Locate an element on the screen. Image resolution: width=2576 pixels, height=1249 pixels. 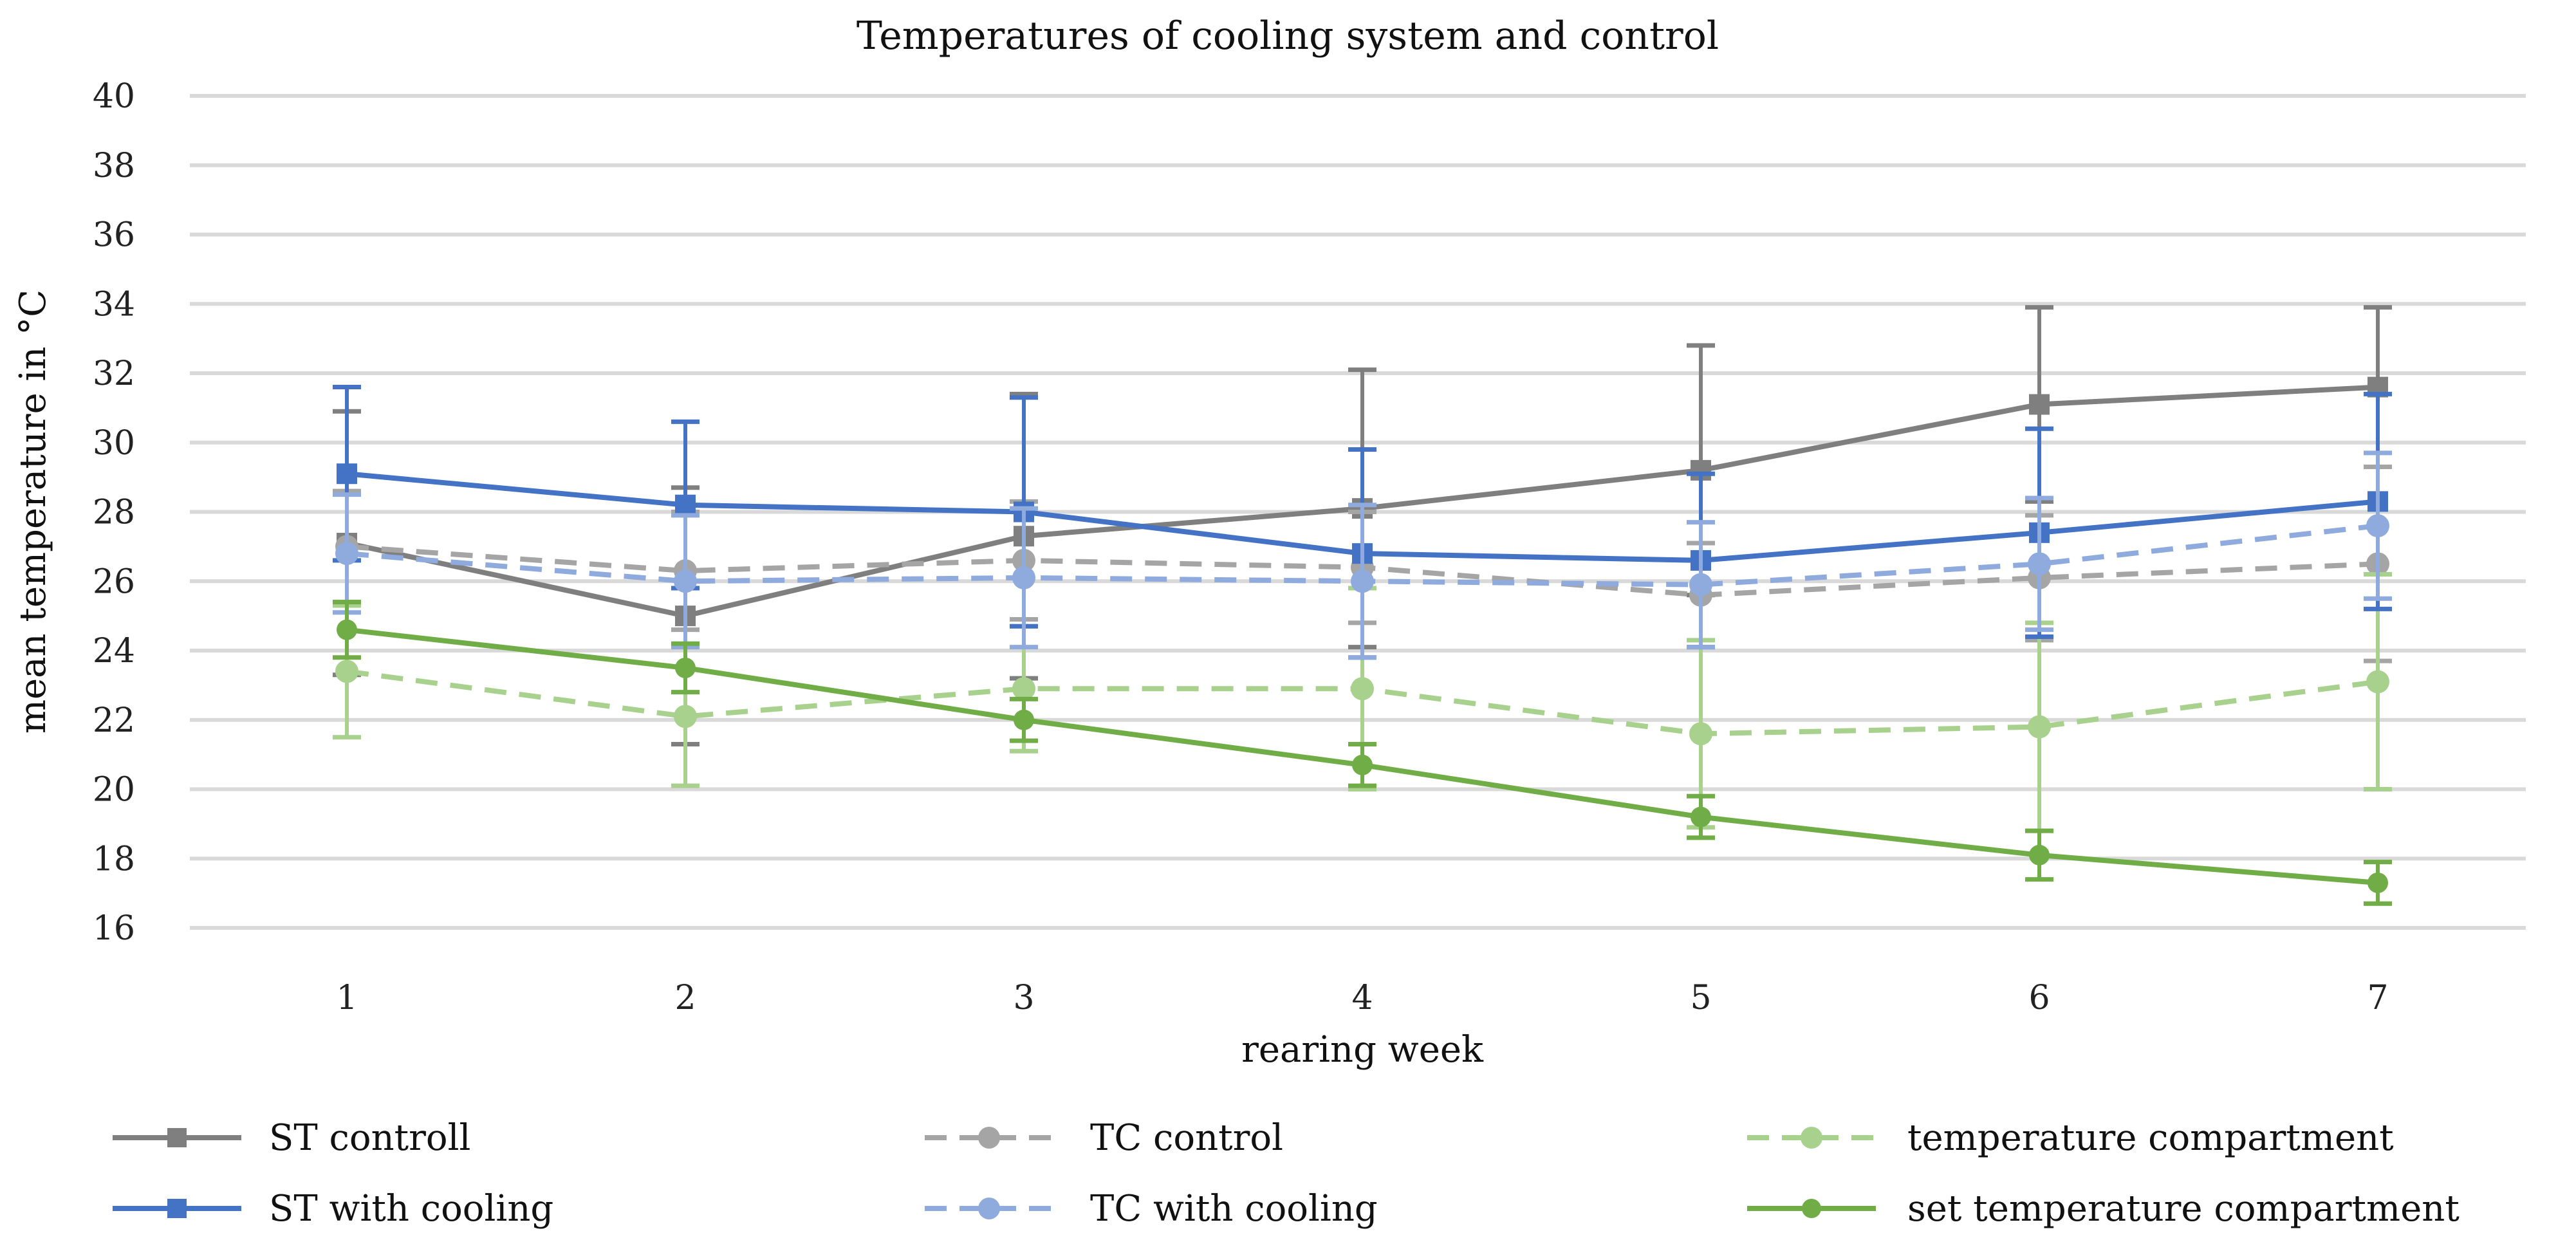
legend-label: TC with cooling is located at coordinates (1234, 1209).